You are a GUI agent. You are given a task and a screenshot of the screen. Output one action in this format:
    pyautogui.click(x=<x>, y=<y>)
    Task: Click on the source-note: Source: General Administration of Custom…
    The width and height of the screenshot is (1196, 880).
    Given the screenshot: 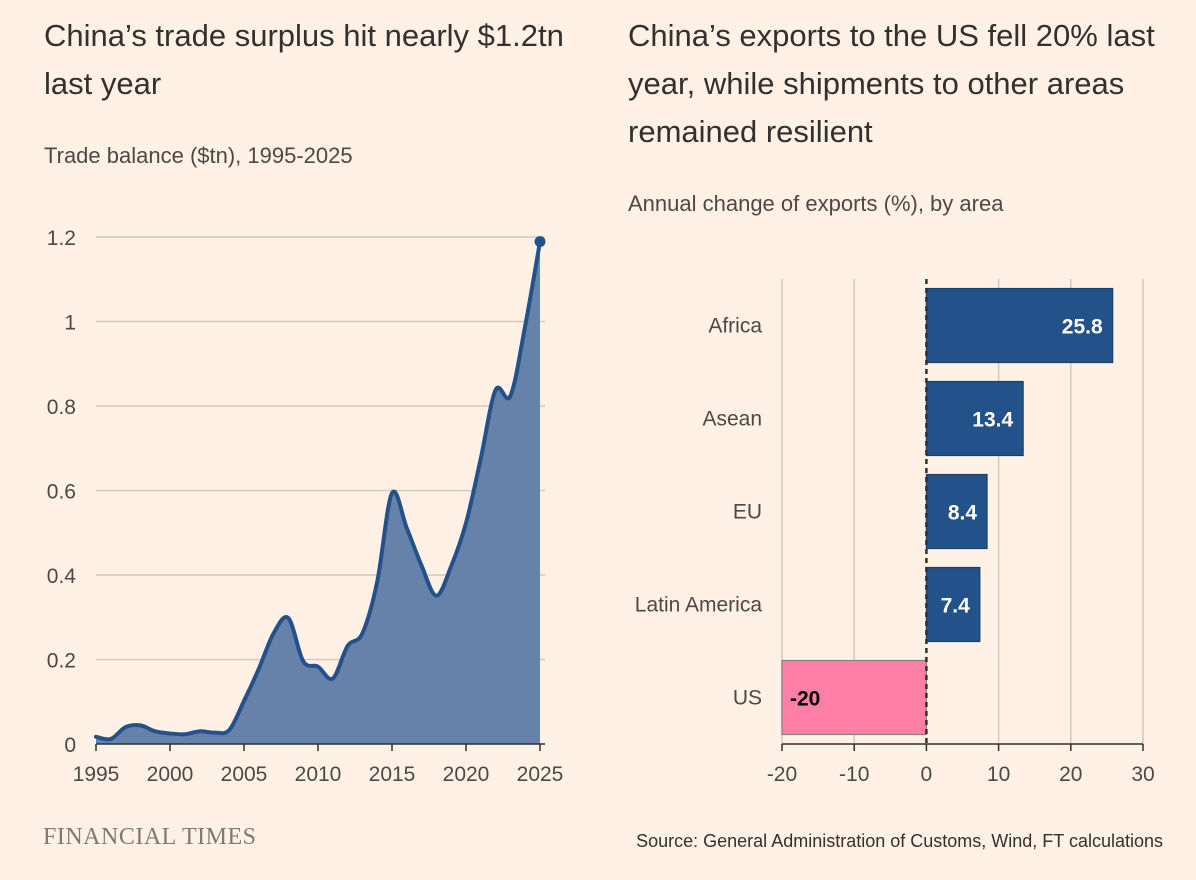 What is the action you would take?
    pyautogui.click(x=899, y=841)
    